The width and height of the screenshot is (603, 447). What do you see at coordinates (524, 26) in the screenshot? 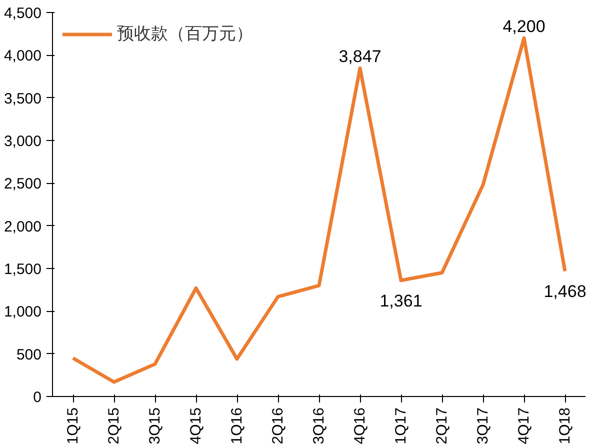
I see `data-label: 4,200` at bounding box center [524, 26].